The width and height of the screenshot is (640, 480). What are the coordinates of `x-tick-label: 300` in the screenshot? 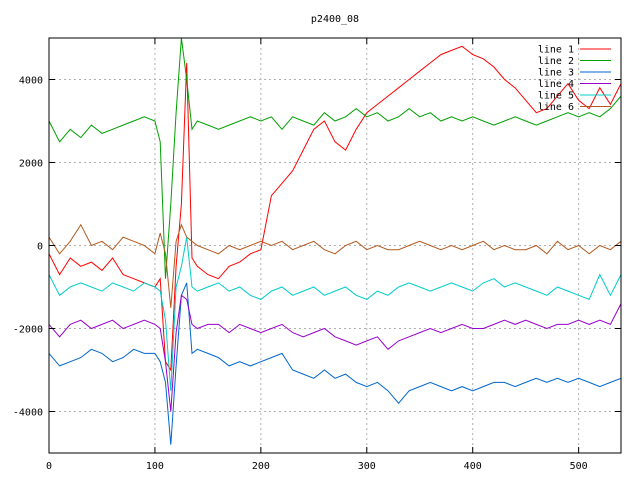 It's located at (367, 466).